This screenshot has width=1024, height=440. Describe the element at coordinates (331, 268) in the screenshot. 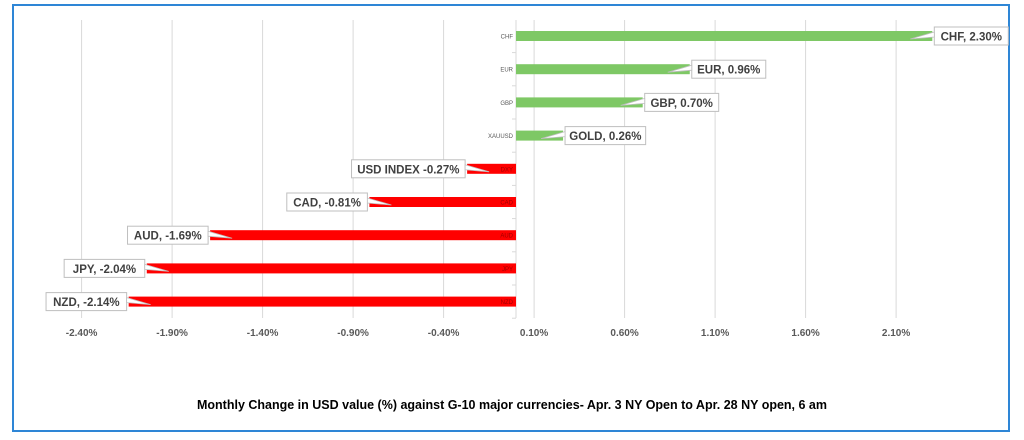

I see `bar-jpy` at that location.